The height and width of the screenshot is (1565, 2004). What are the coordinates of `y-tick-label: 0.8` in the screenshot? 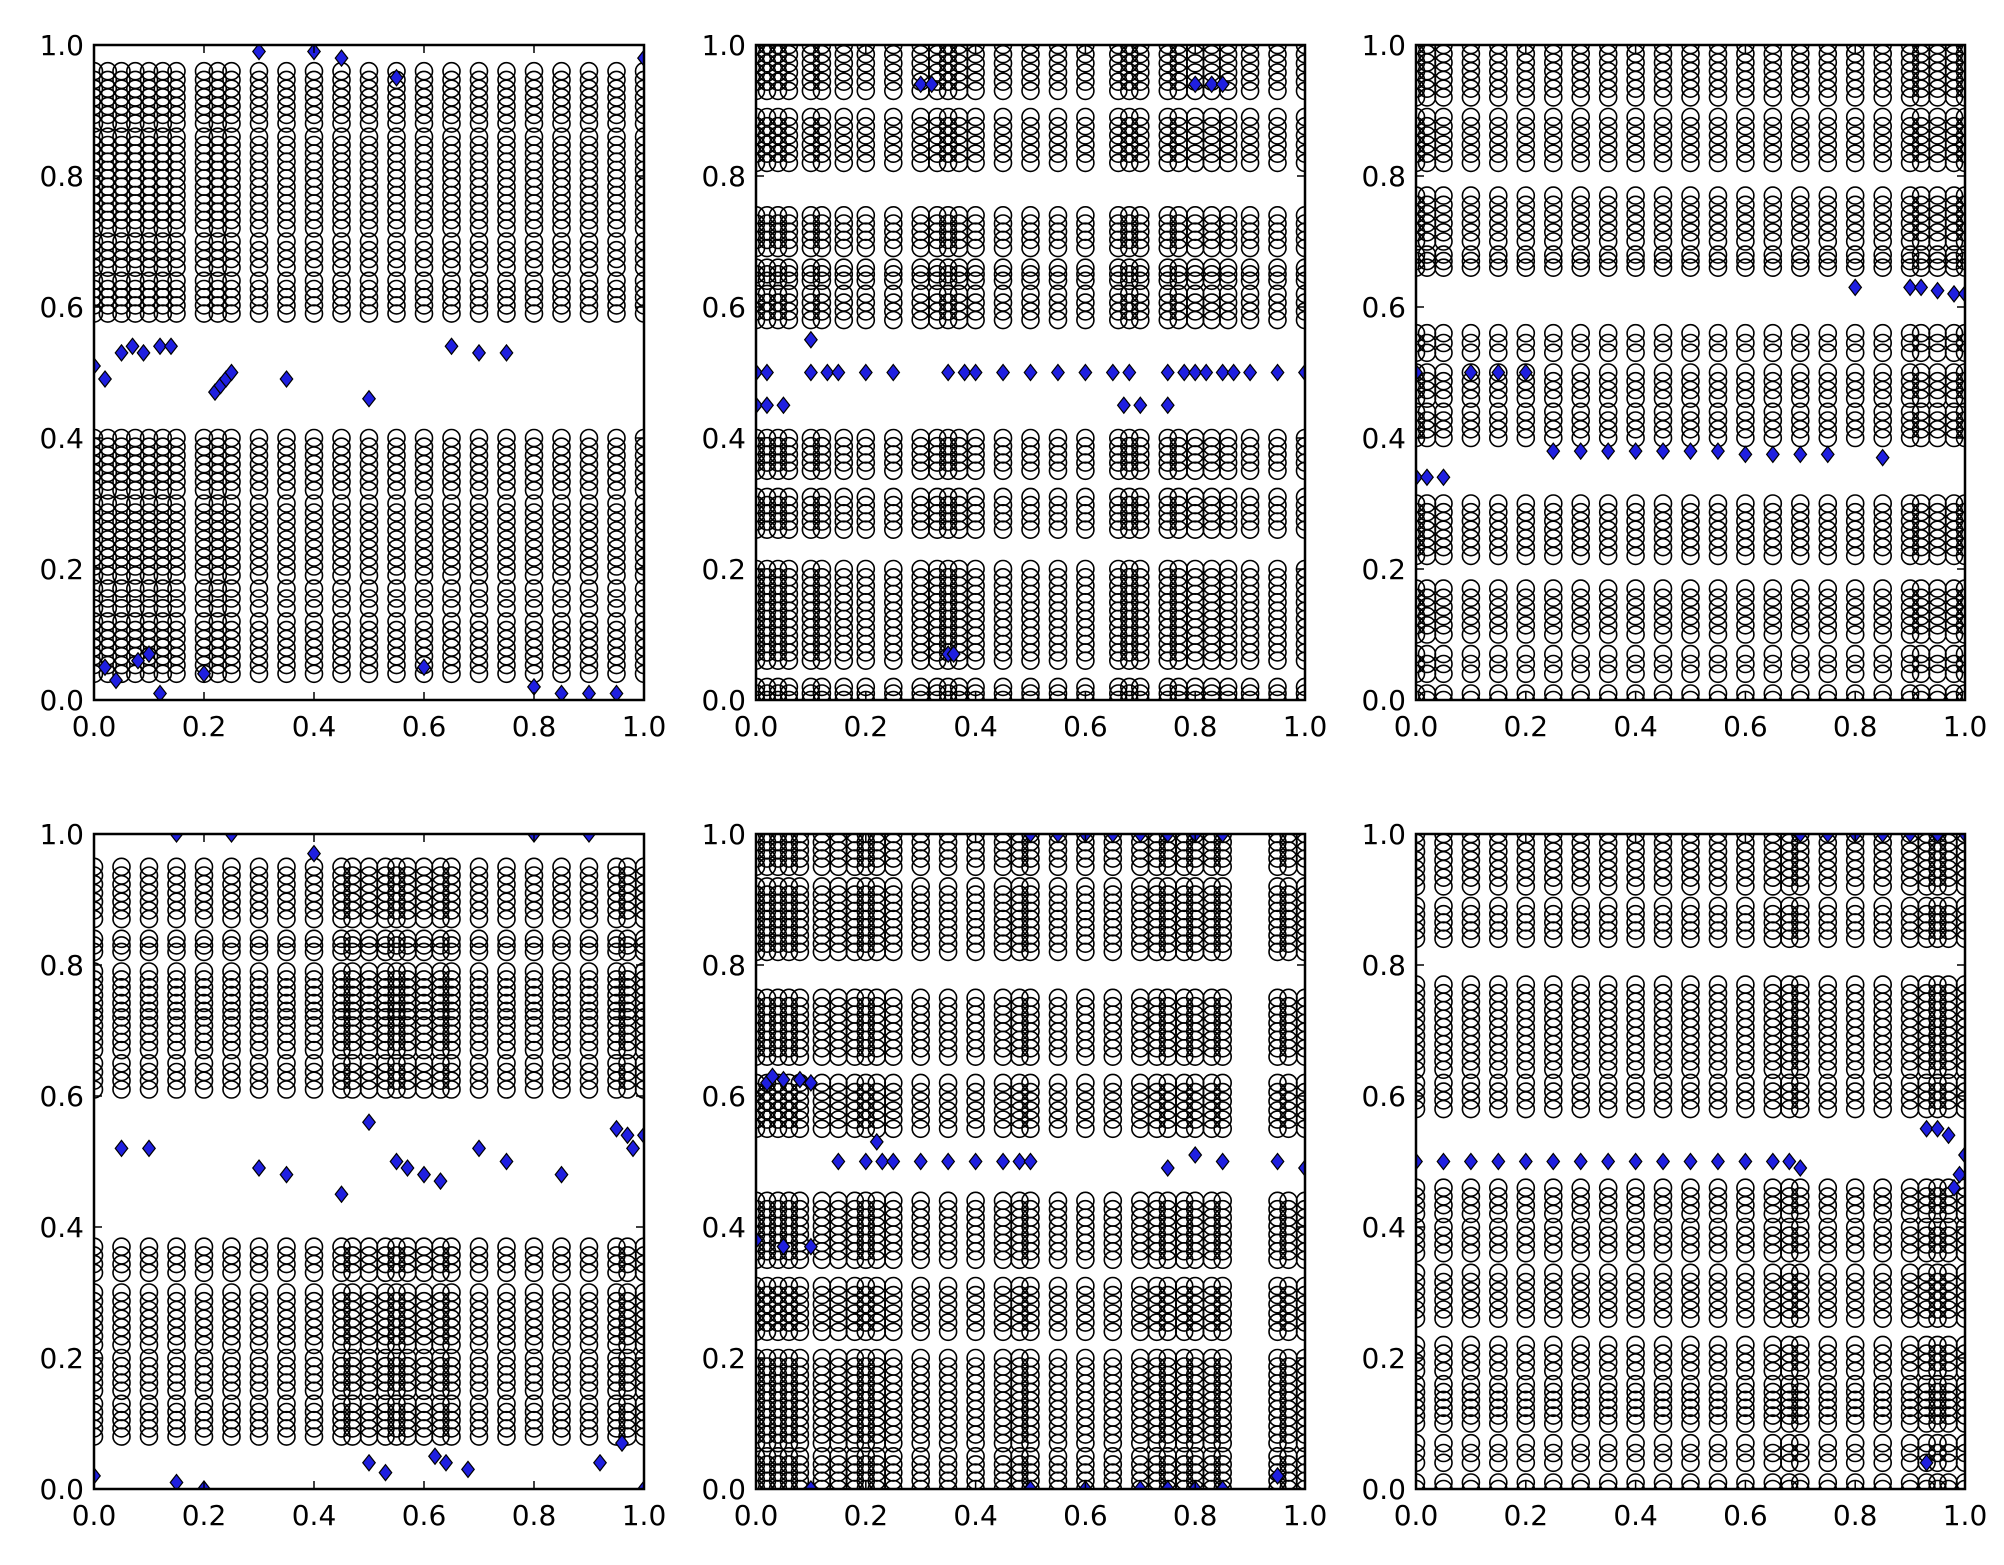 It's located at (723, 176).